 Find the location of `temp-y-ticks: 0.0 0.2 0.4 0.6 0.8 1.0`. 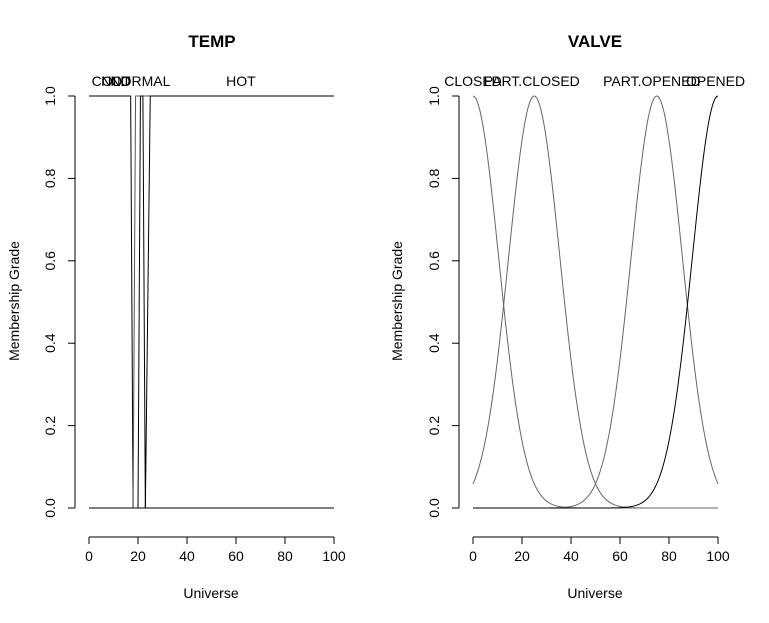

temp-y-ticks: 0.0 0.2 0.4 0.6 0.8 1.0 is located at coordinates (58, 302).